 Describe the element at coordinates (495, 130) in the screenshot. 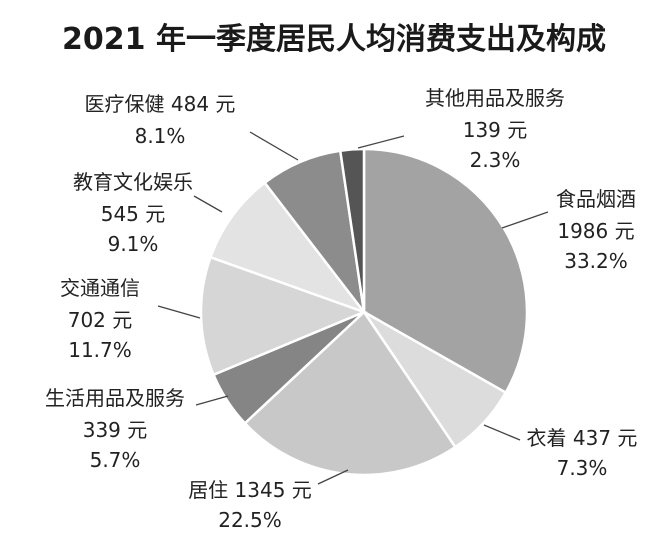

I see `slice-label-value-label-8: 139 元` at that location.